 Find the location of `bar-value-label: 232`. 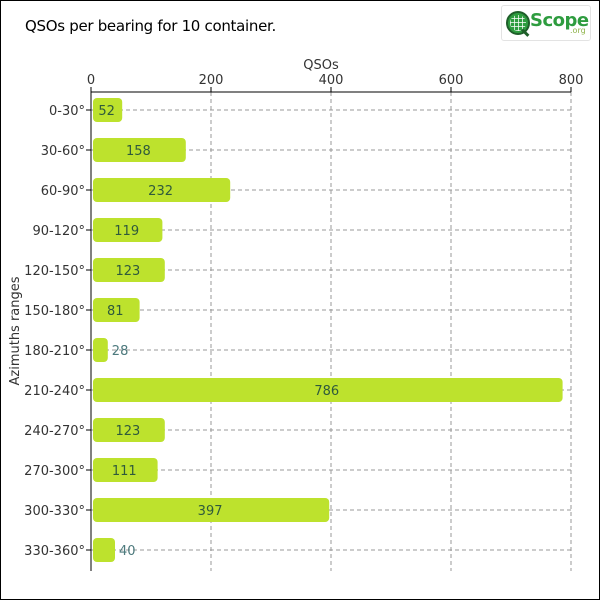

bar-value-label: 232 is located at coordinates (160, 191).